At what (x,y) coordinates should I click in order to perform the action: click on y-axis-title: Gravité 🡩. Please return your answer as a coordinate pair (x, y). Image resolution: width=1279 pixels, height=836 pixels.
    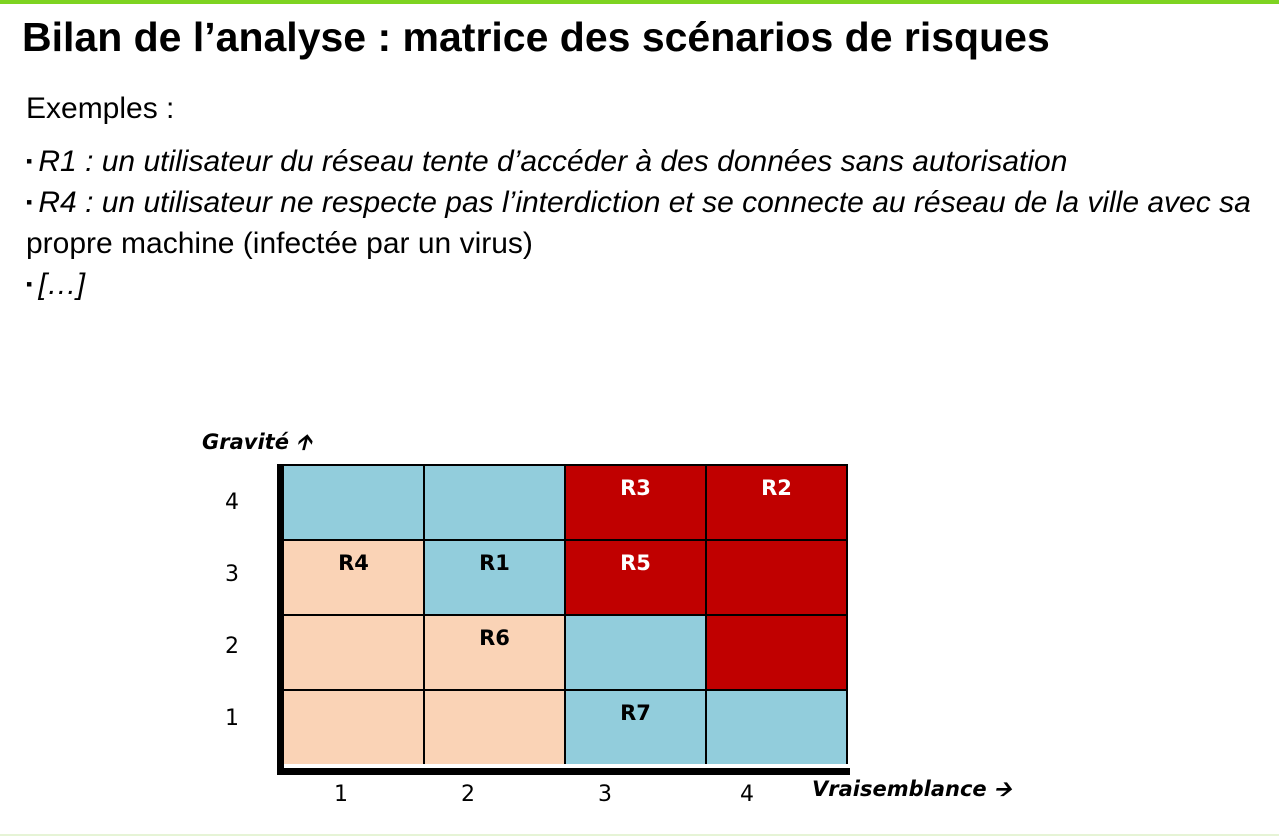
    Looking at the image, I should click on (257, 442).